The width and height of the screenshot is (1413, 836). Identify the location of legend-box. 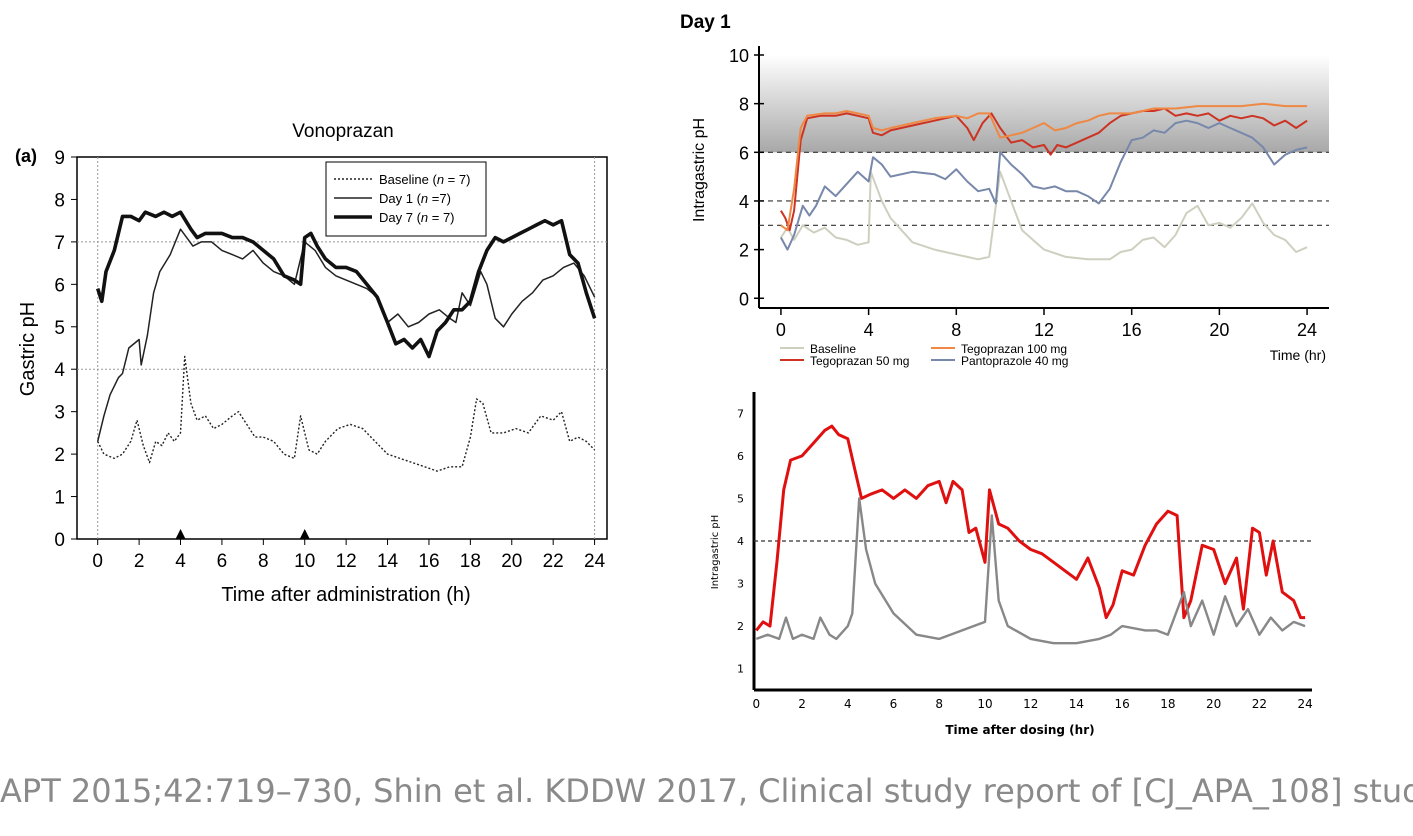
(406, 199).